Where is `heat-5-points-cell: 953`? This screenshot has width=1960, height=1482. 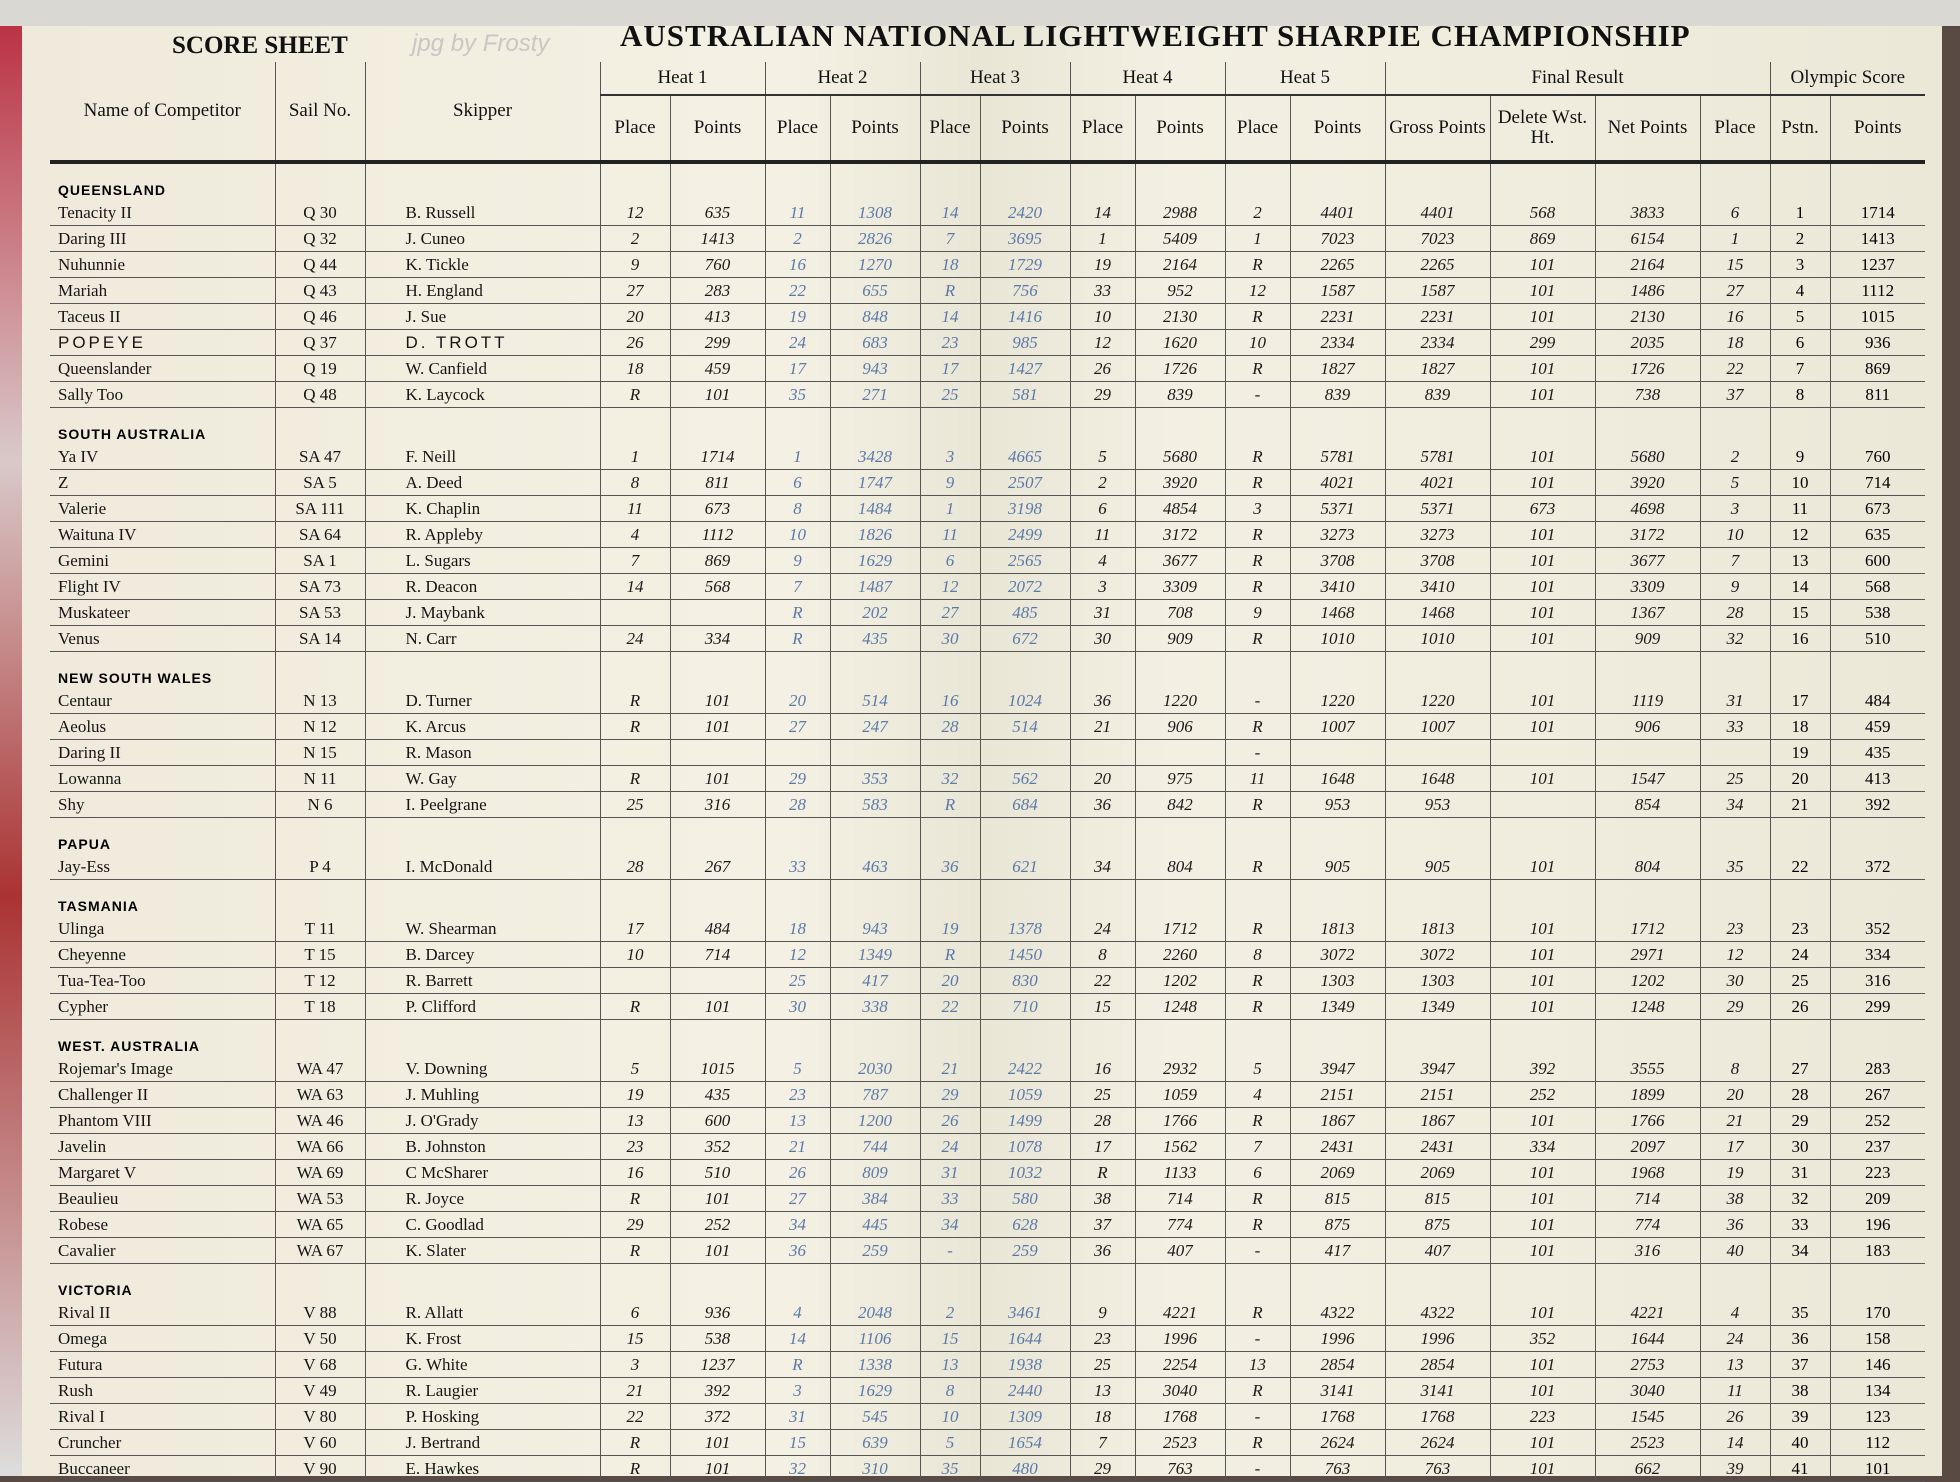
heat-5-points-cell: 953 is located at coordinates (1337, 804).